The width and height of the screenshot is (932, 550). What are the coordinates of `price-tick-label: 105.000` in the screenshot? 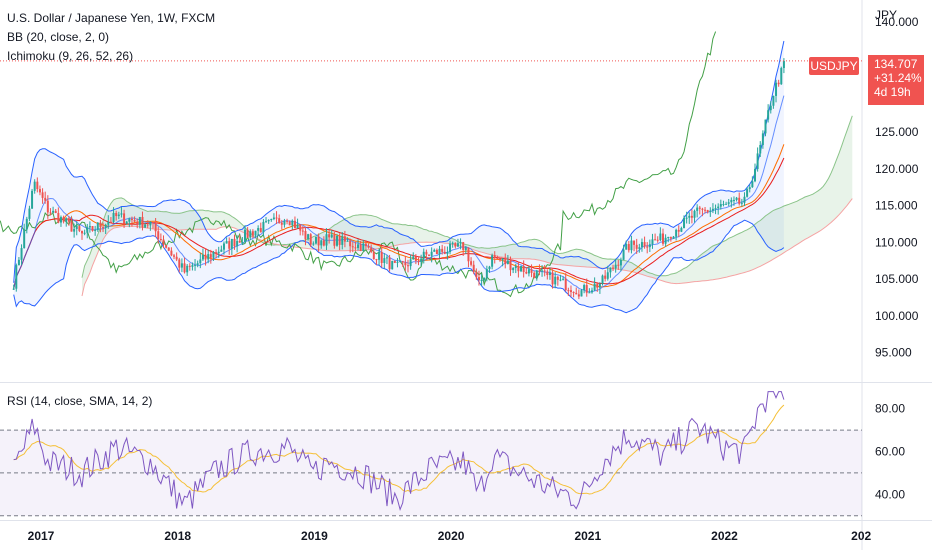 It's located at (897, 279).